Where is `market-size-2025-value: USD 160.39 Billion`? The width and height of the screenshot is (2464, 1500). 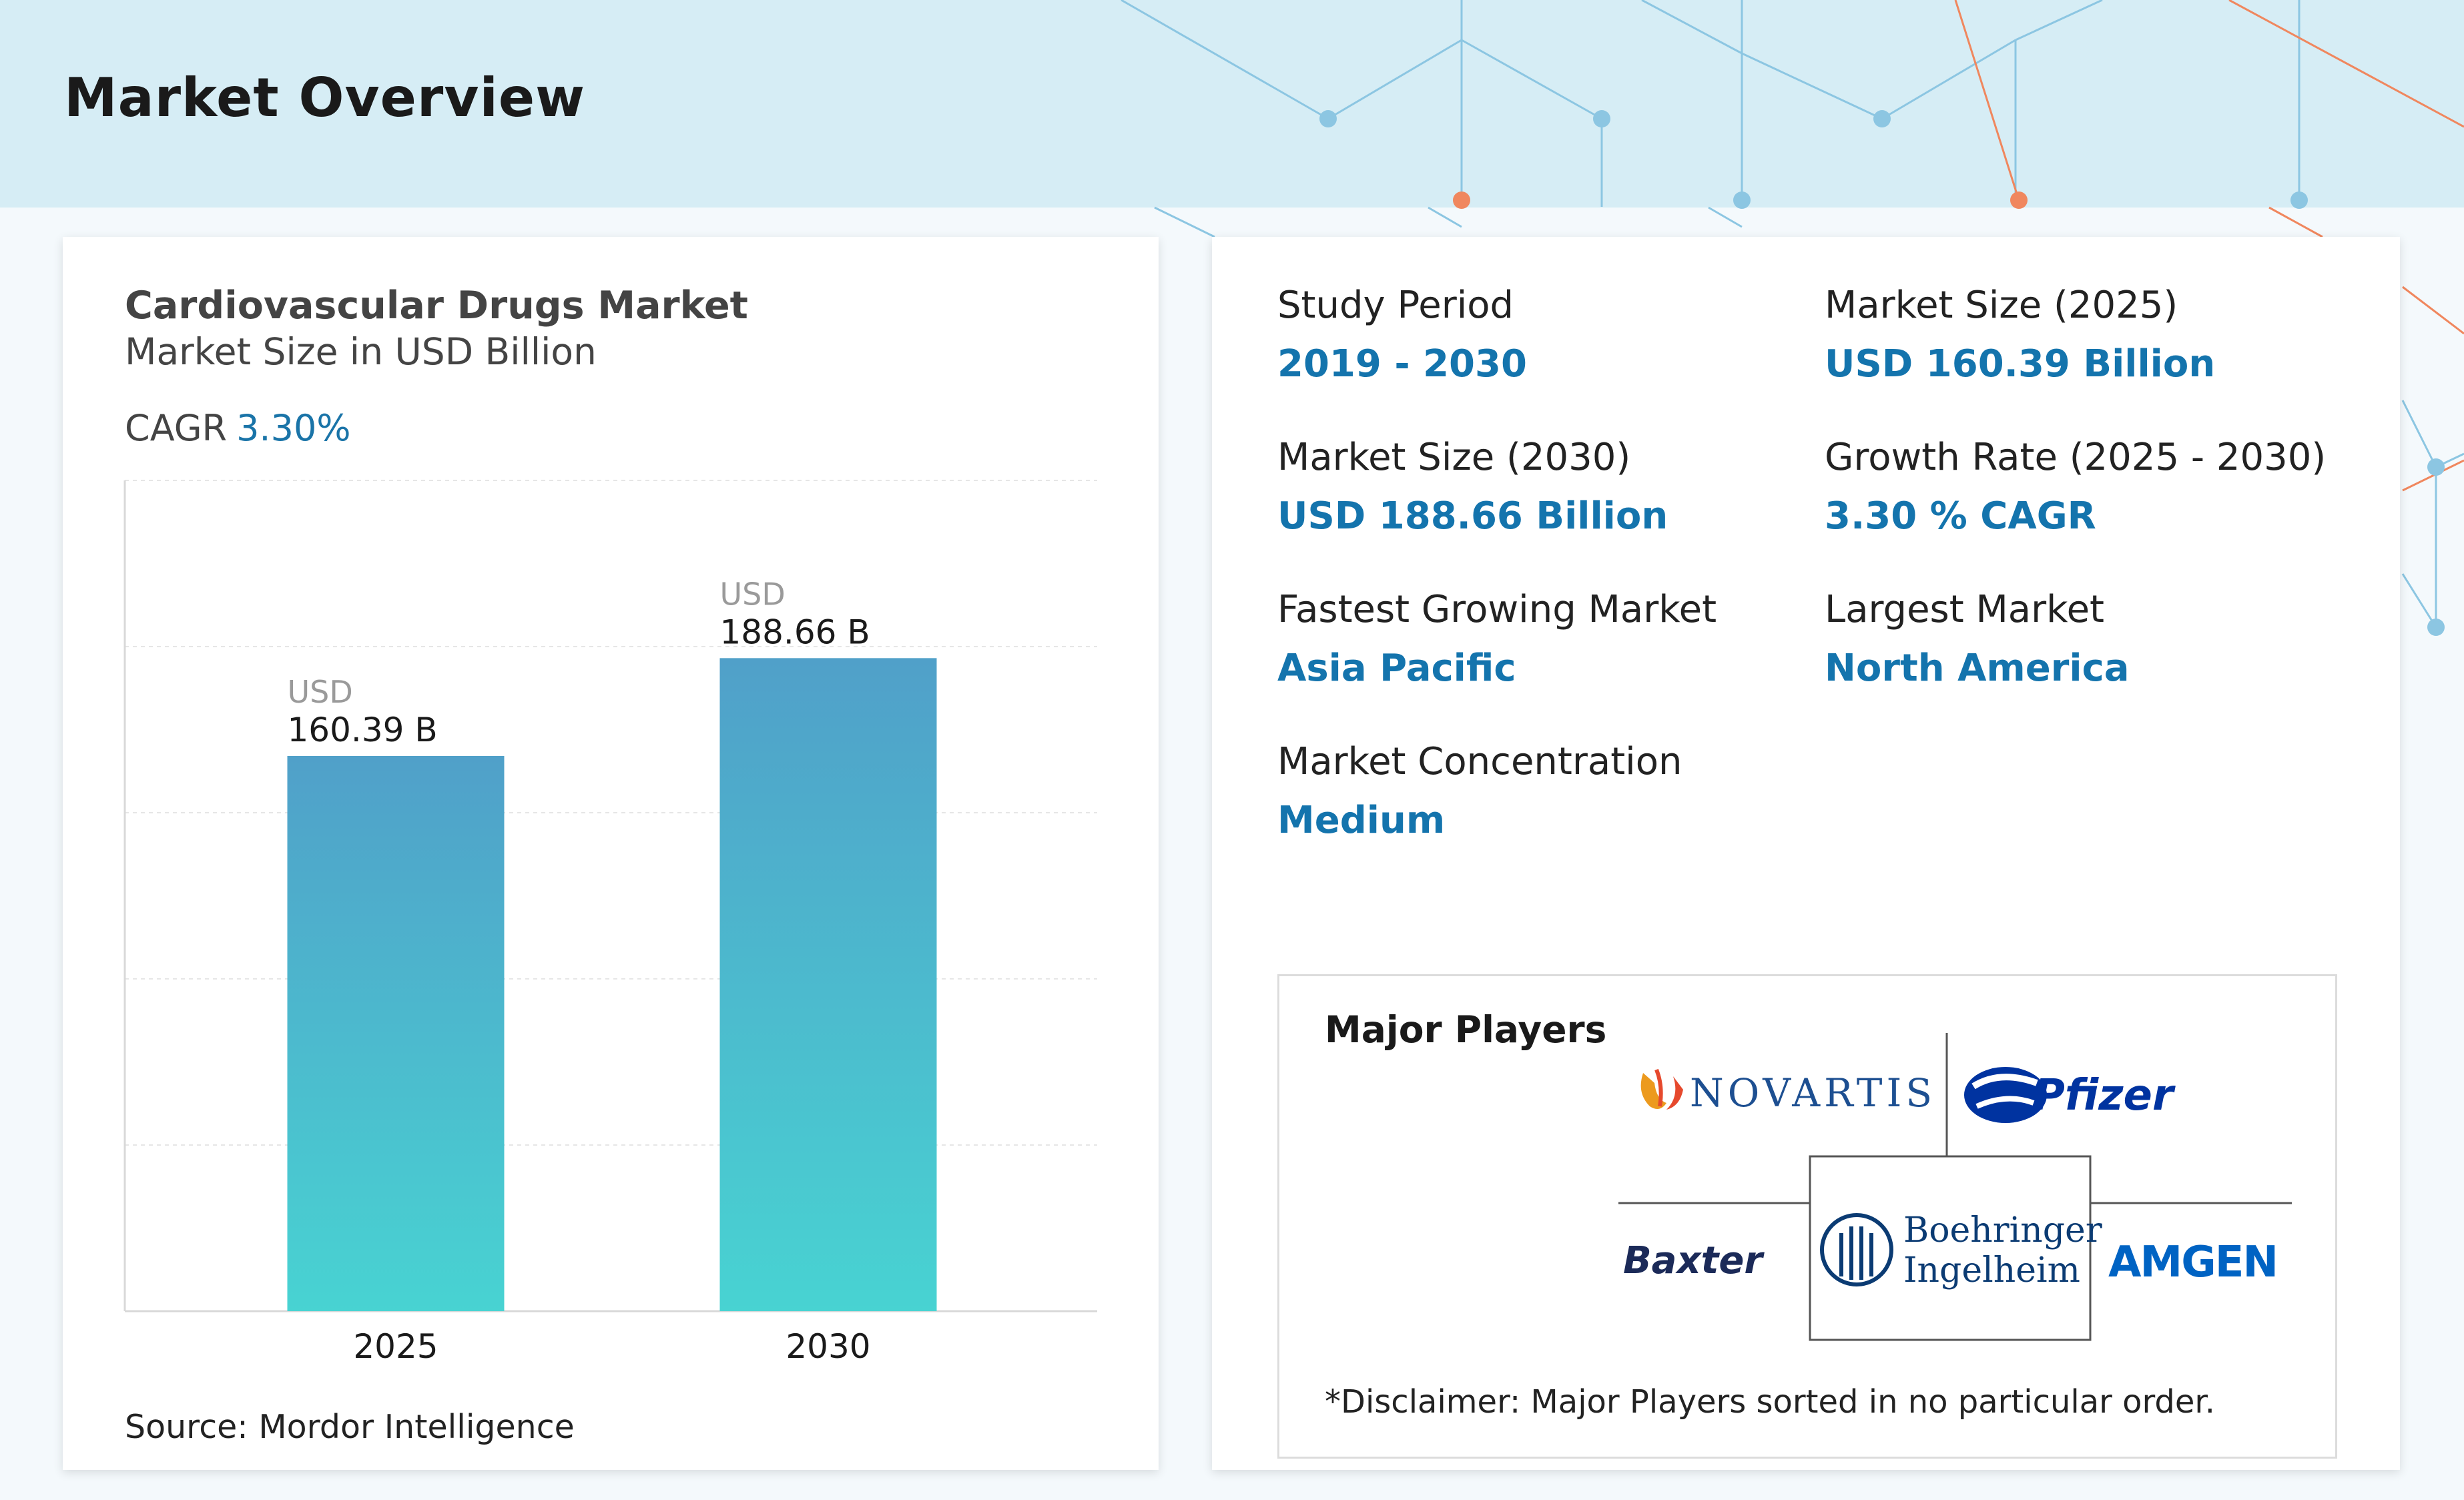
market-size-2025-value: USD 160.39 Billion is located at coordinates (2020, 364).